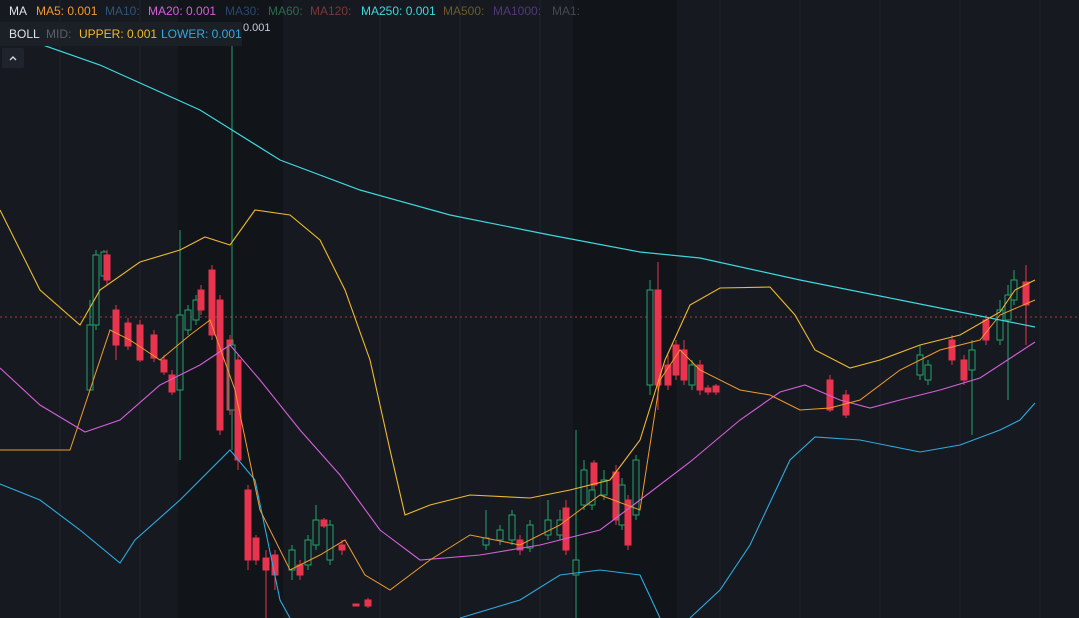 The height and width of the screenshot is (618, 1079). I want to click on legend-background, so click(121, 34).